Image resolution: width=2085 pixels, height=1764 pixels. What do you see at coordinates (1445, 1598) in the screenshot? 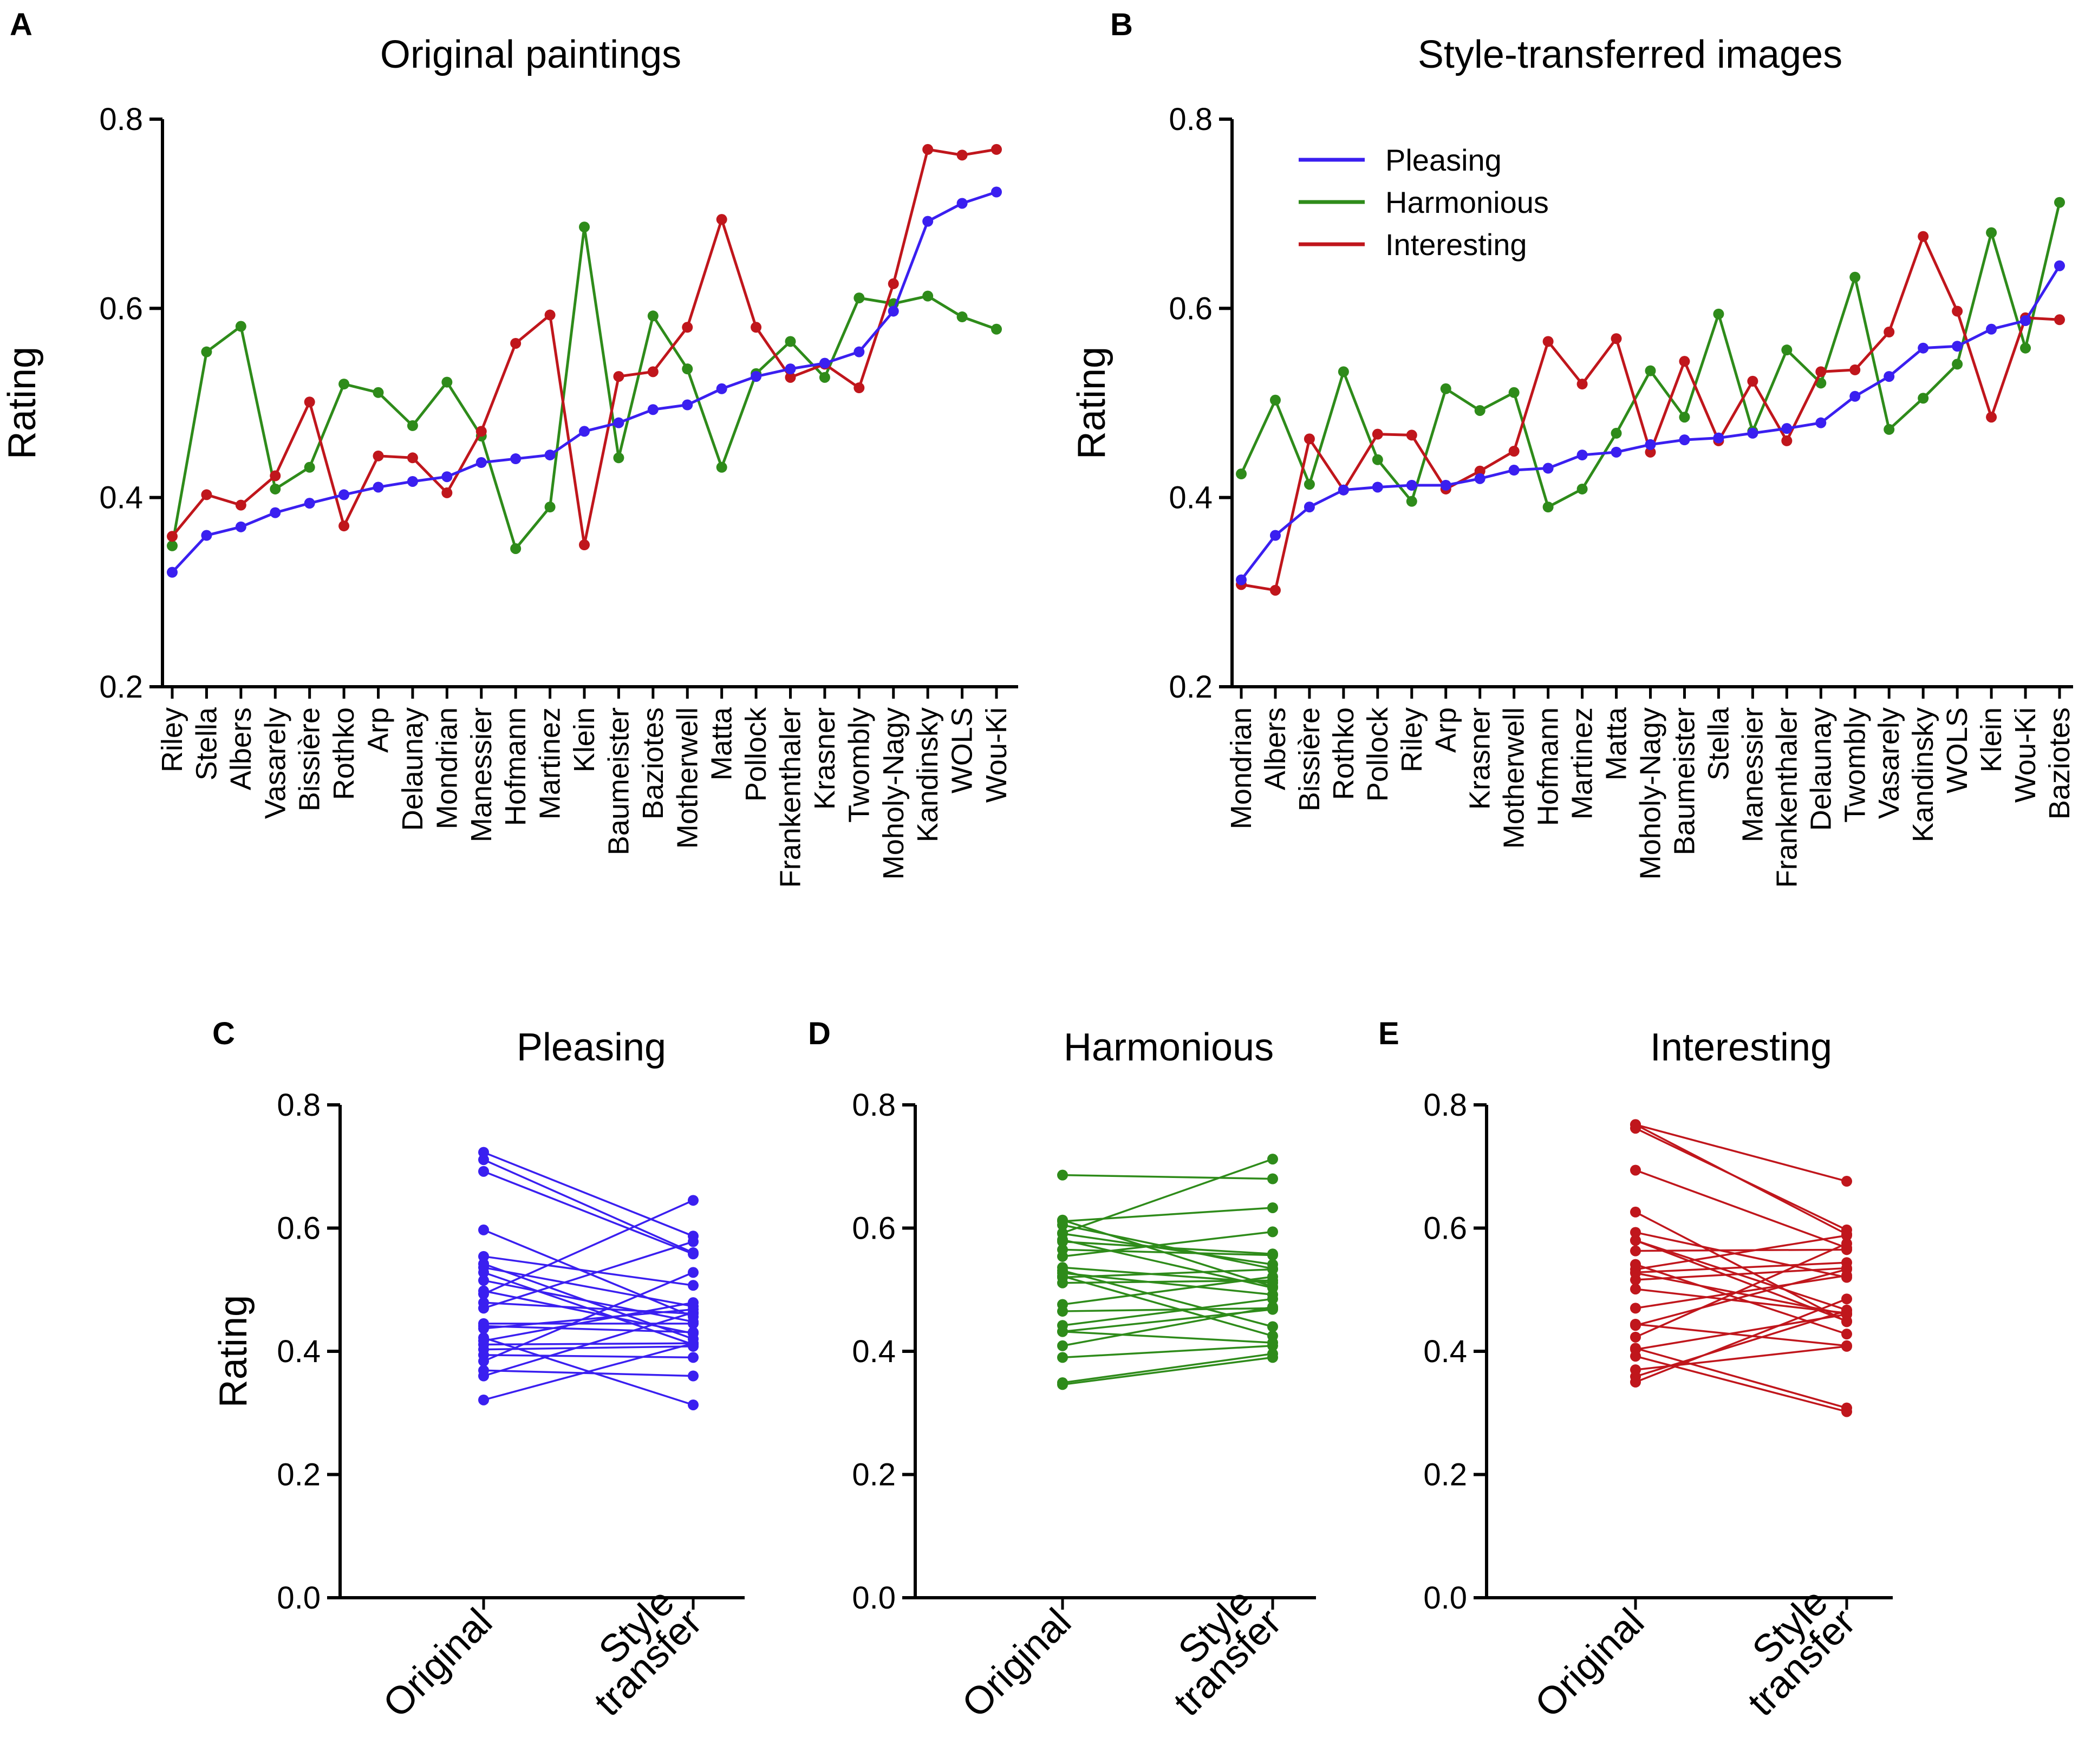
I see `panel-e-y-tick-label: 0.0` at bounding box center [1445, 1598].